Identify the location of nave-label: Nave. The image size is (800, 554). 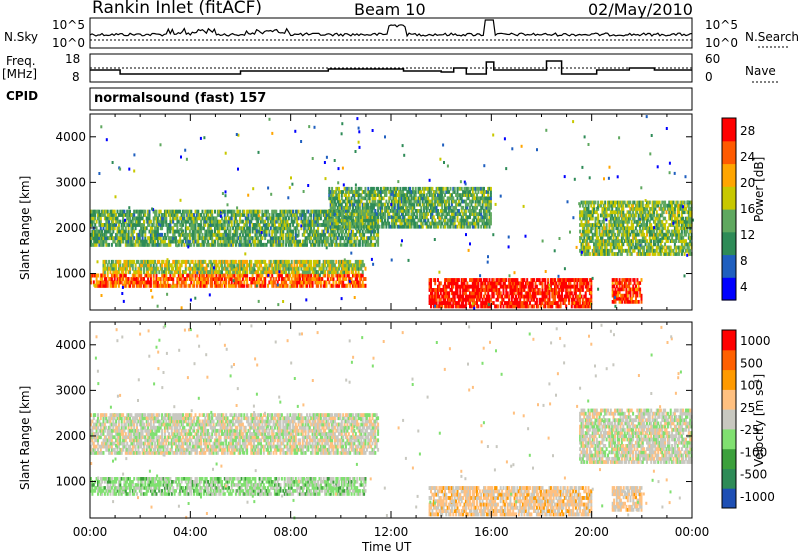
(760, 71).